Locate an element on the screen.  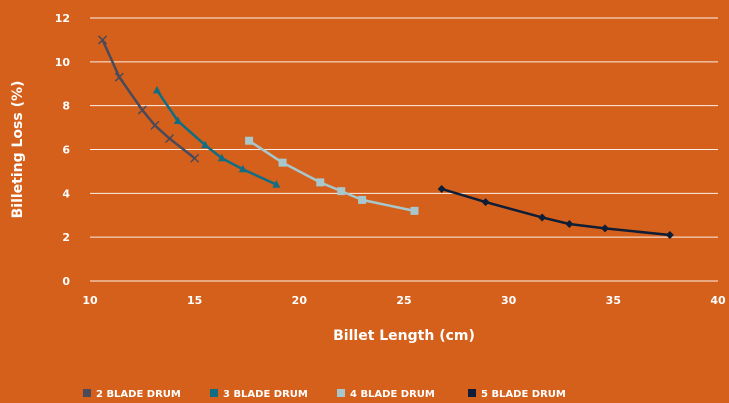
legend-item: 3 BLADE DRUM is located at coordinates (259, 394).